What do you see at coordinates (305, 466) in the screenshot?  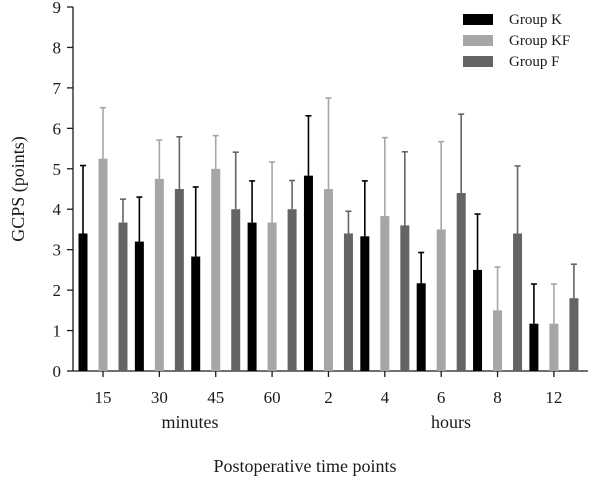 I see `x-axis-title: Postoperative time points` at bounding box center [305, 466].